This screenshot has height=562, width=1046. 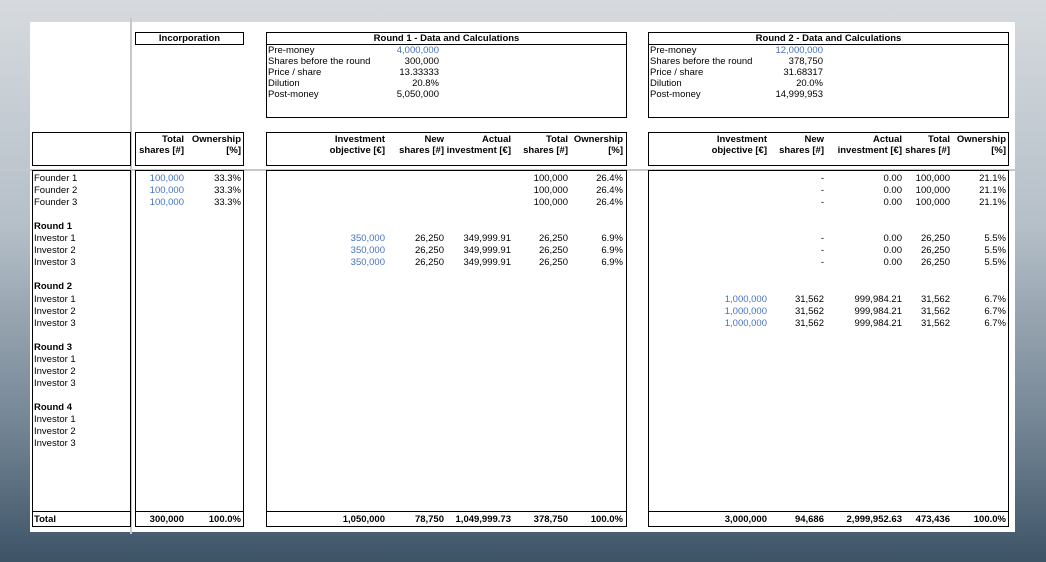 I want to click on total-round1-cell: 1,049,999.73, so click(x=483, y=519).